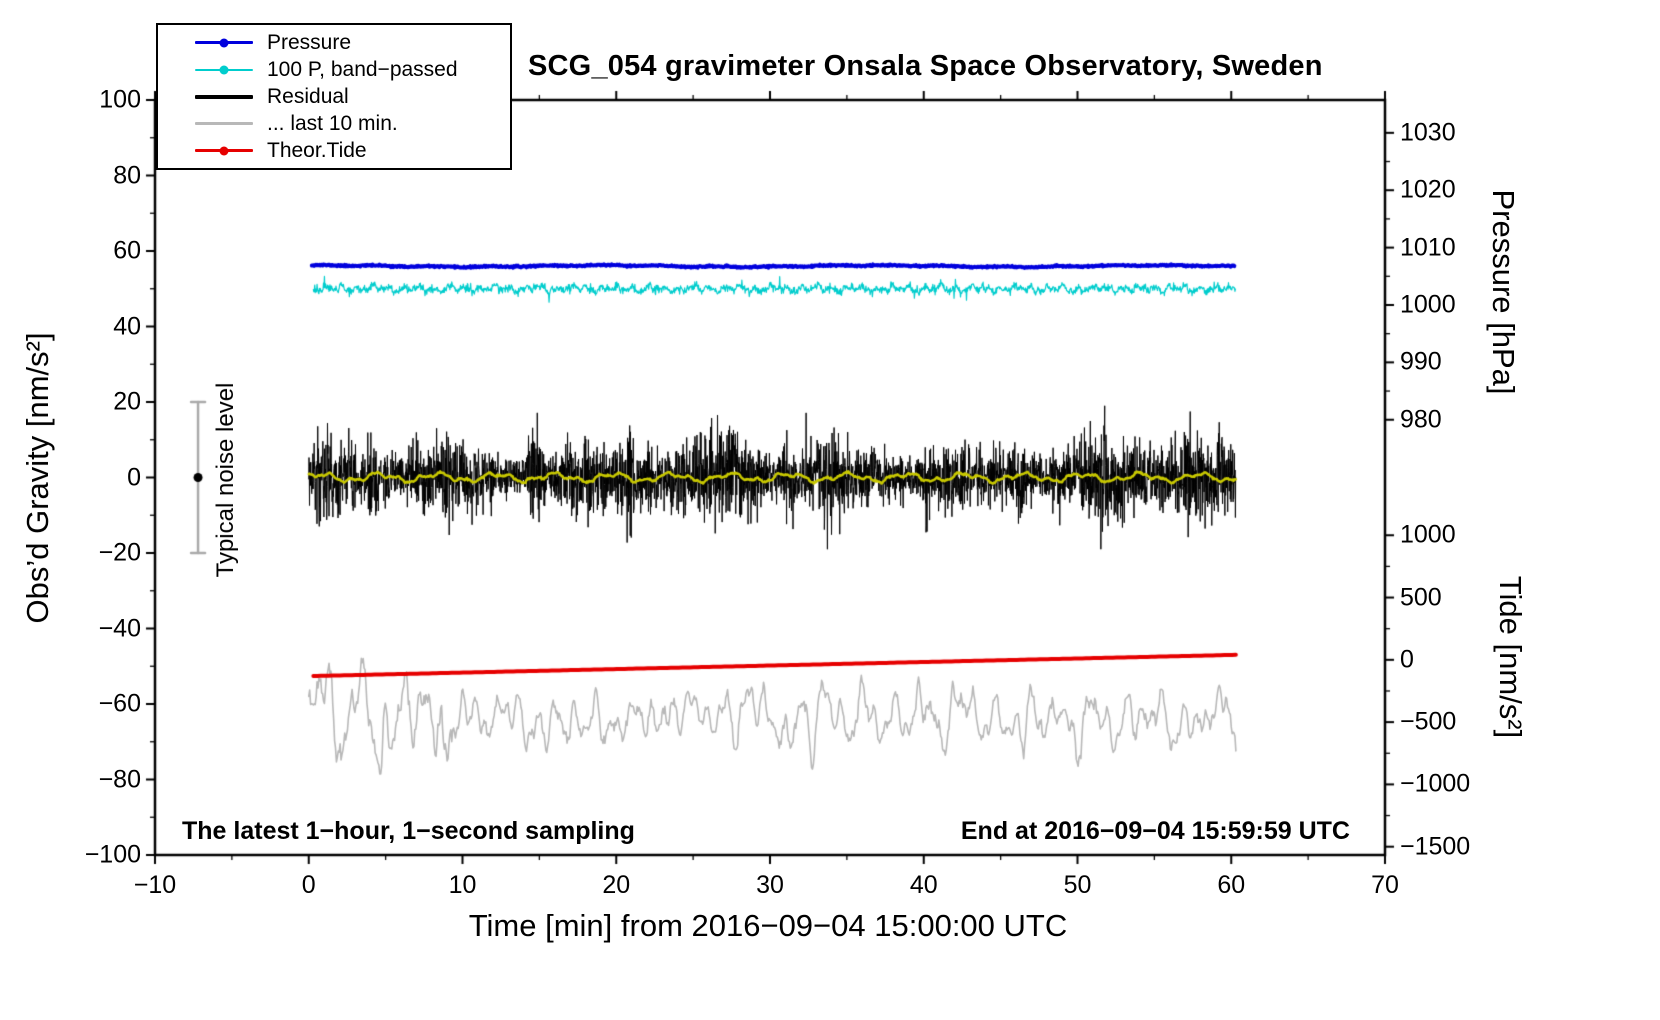 The height and width of the screenshot is (1020, 1660). What do you see at coordinates (770, 885) in the screenshot?
I see `x-tick-label: 30` at bounding box center [770, 885].